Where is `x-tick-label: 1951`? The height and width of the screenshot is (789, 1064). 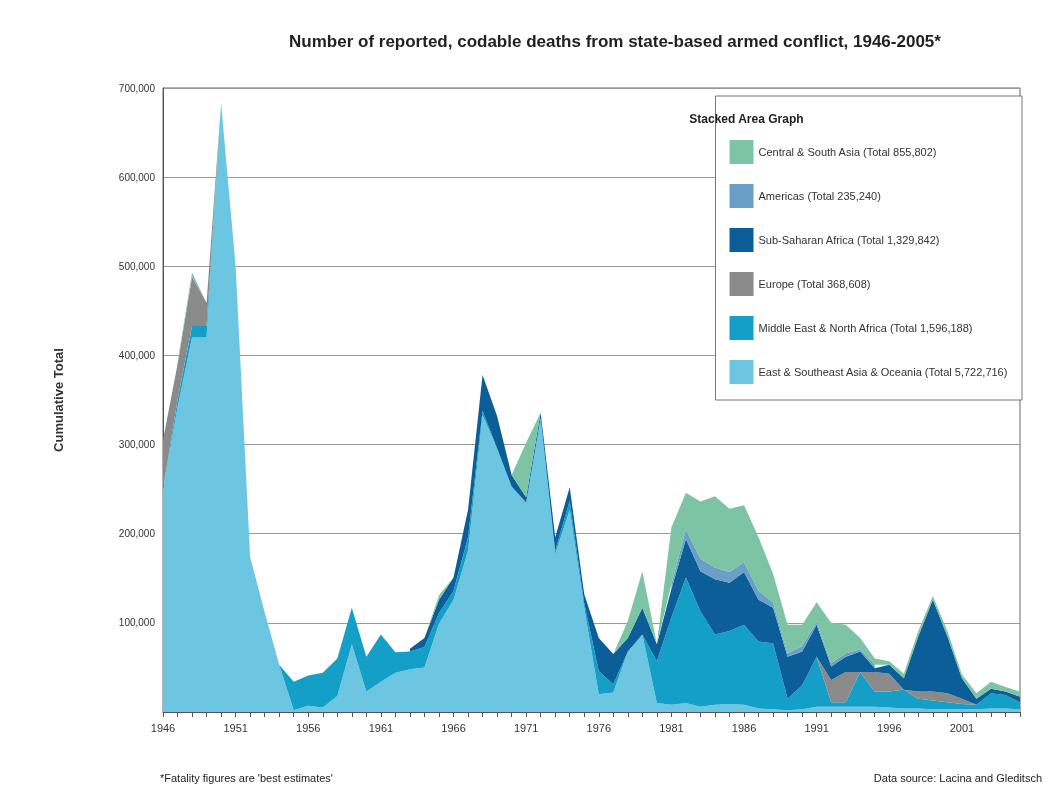
x-tick-label: 1951 is located at coordinates (235, 727).